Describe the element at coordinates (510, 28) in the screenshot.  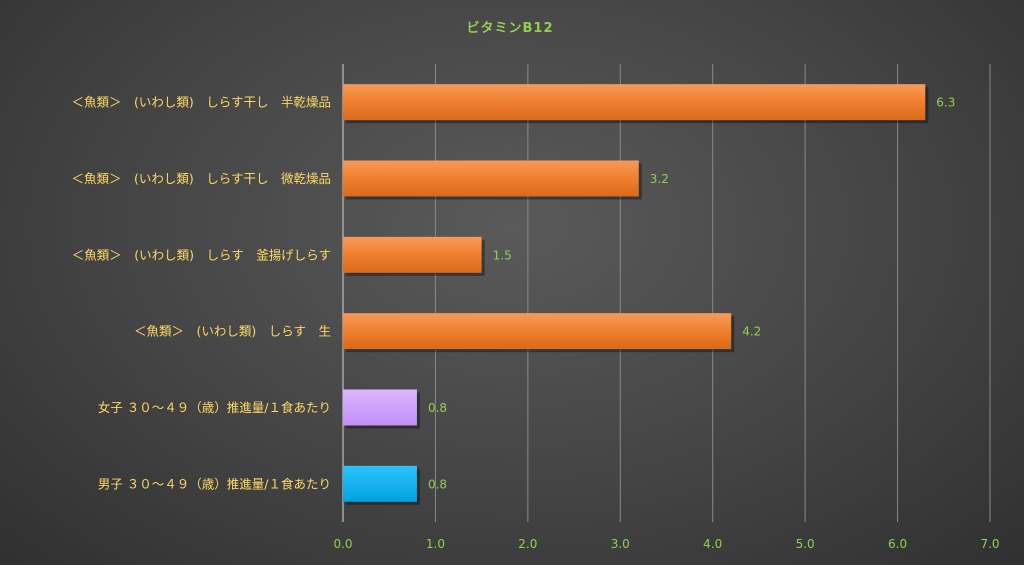
I see `chart-title: ビタミンB12` at that location.